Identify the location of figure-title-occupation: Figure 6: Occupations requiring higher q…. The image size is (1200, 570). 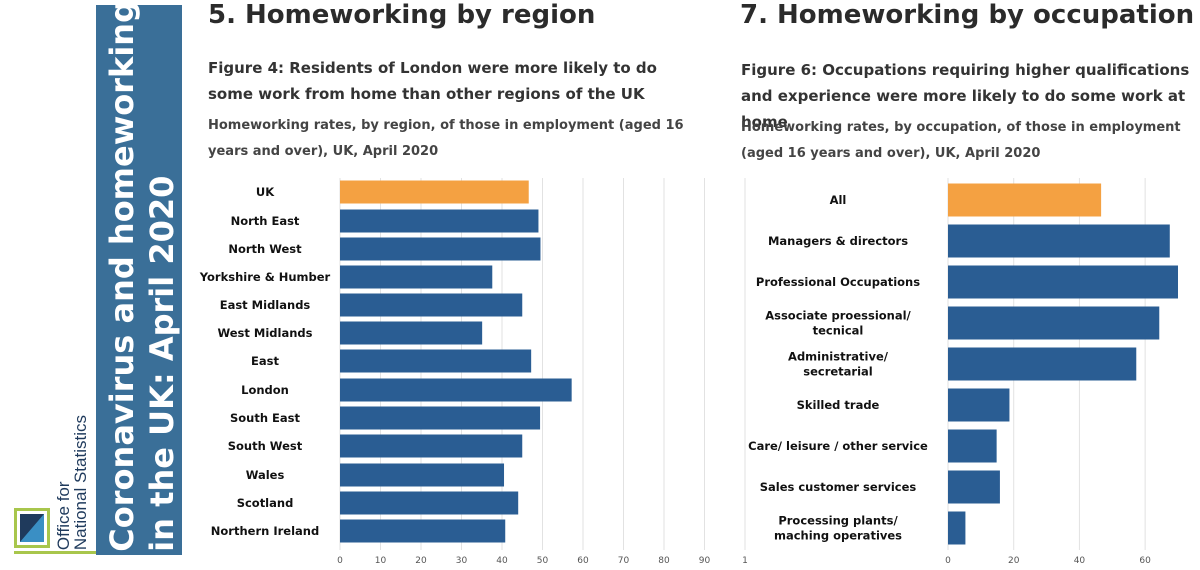
(965, 96).